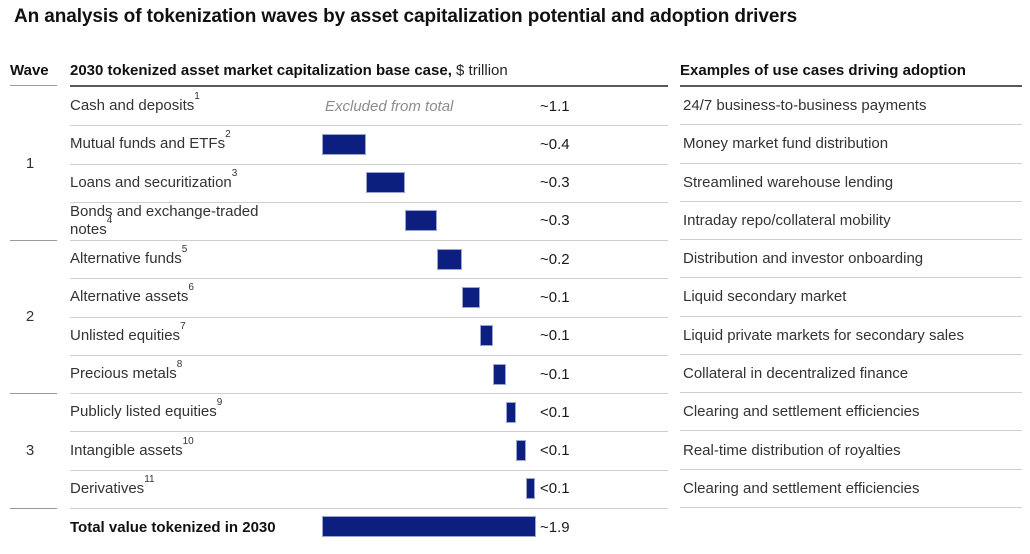 This screenshot has width=1030, height=554. I want to click on use-case-cell: Collateral in decentralized finance, so click(851, 374).